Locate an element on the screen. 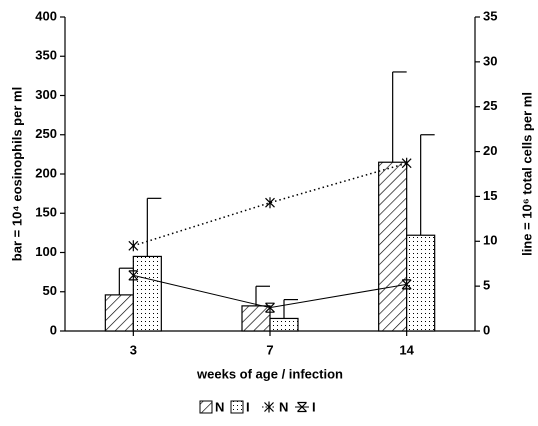 The width and height of the screenshot is (538, 426). y2-tick-label: 30 is located at coordinates (490, 60).